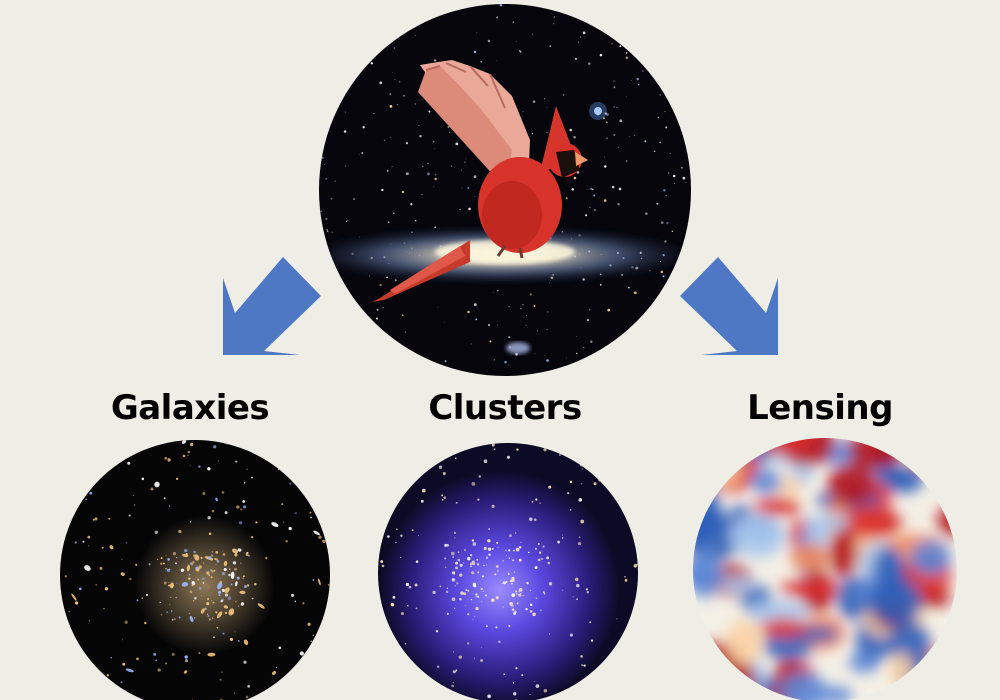  What do you see at coordinates (729, 306) in the screenshot?
I see `arrow-down-right-icon` at bounding box center [729, 306].